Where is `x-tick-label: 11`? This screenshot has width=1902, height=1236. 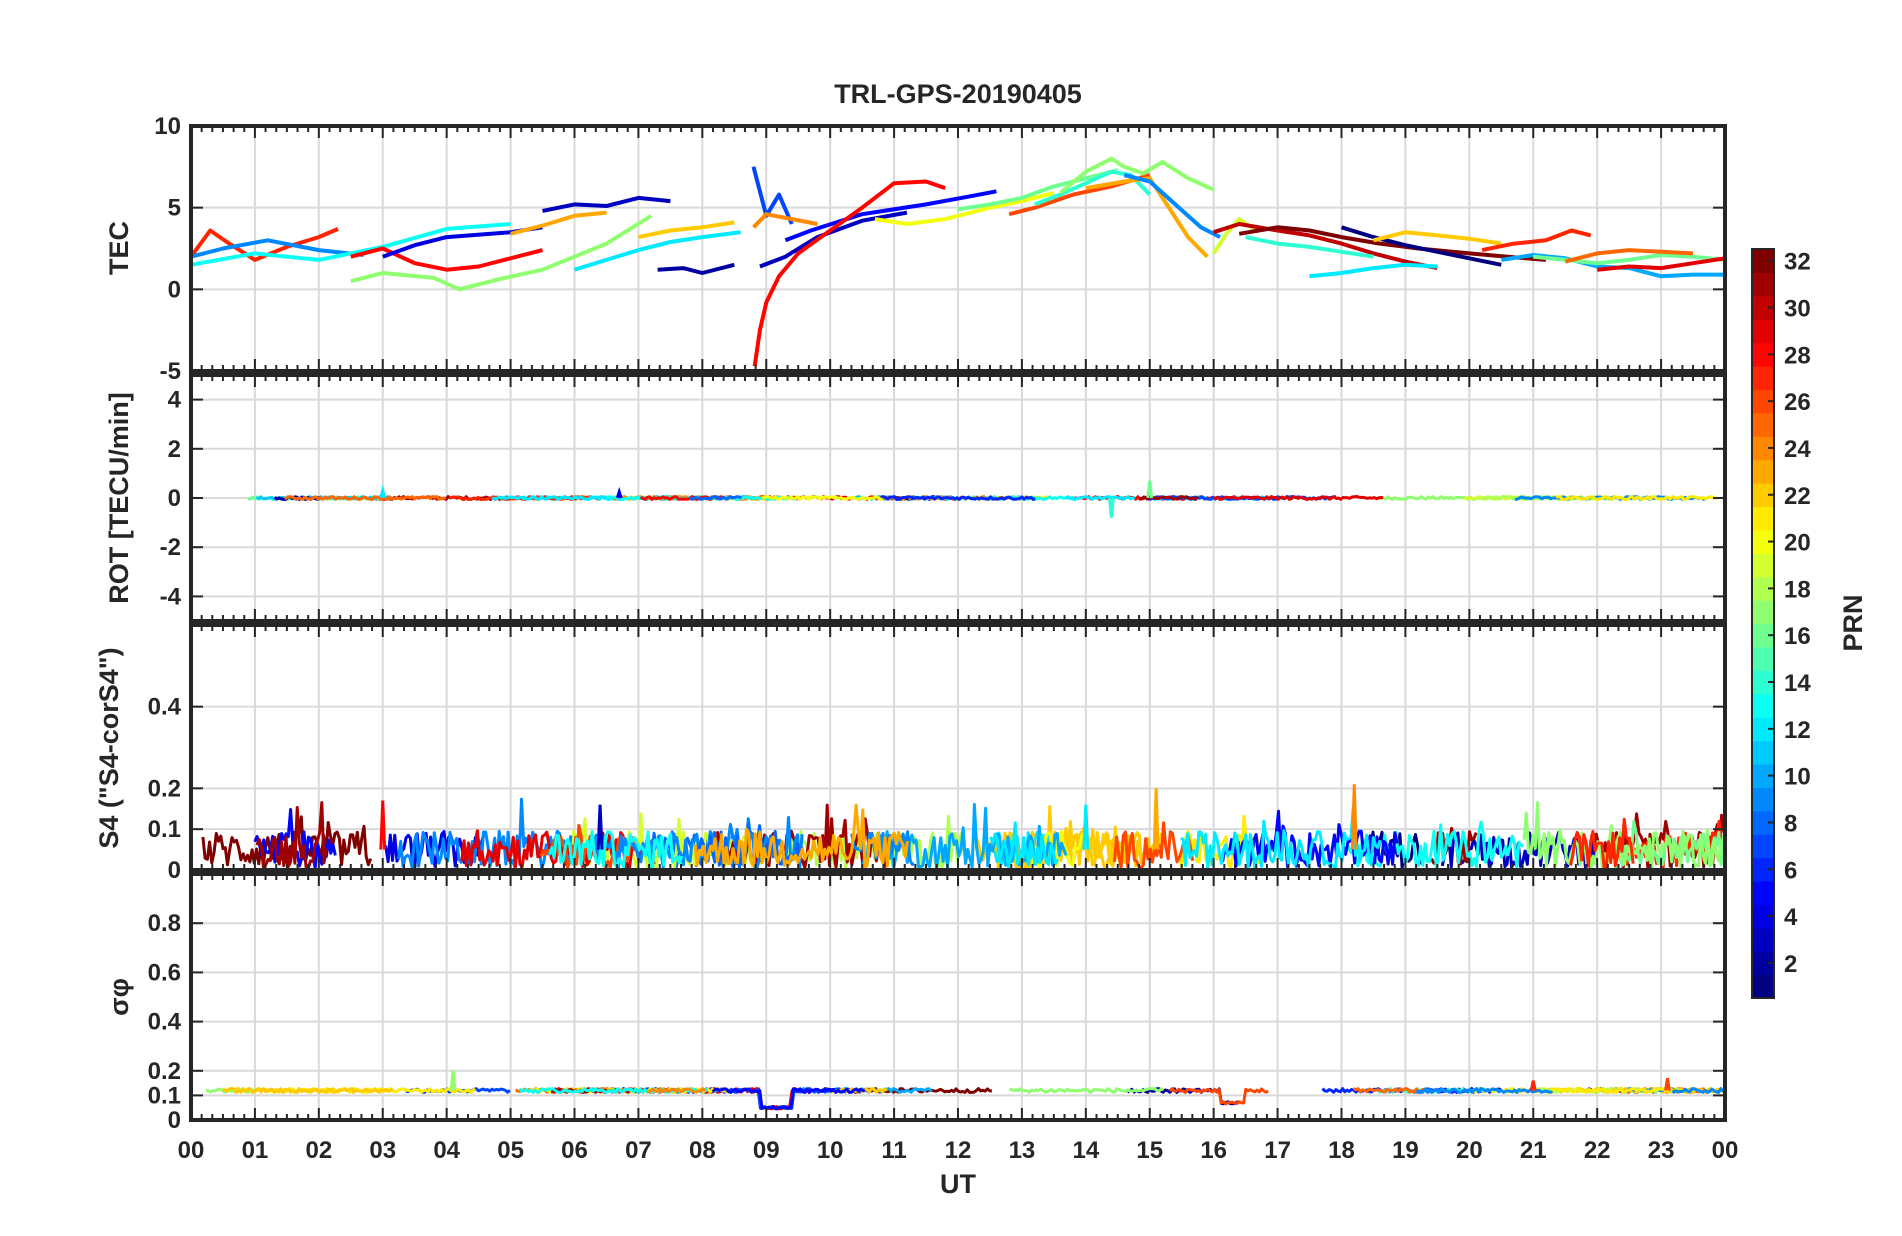 x-tick-label: 11 is located at coordinates (893, 1150).